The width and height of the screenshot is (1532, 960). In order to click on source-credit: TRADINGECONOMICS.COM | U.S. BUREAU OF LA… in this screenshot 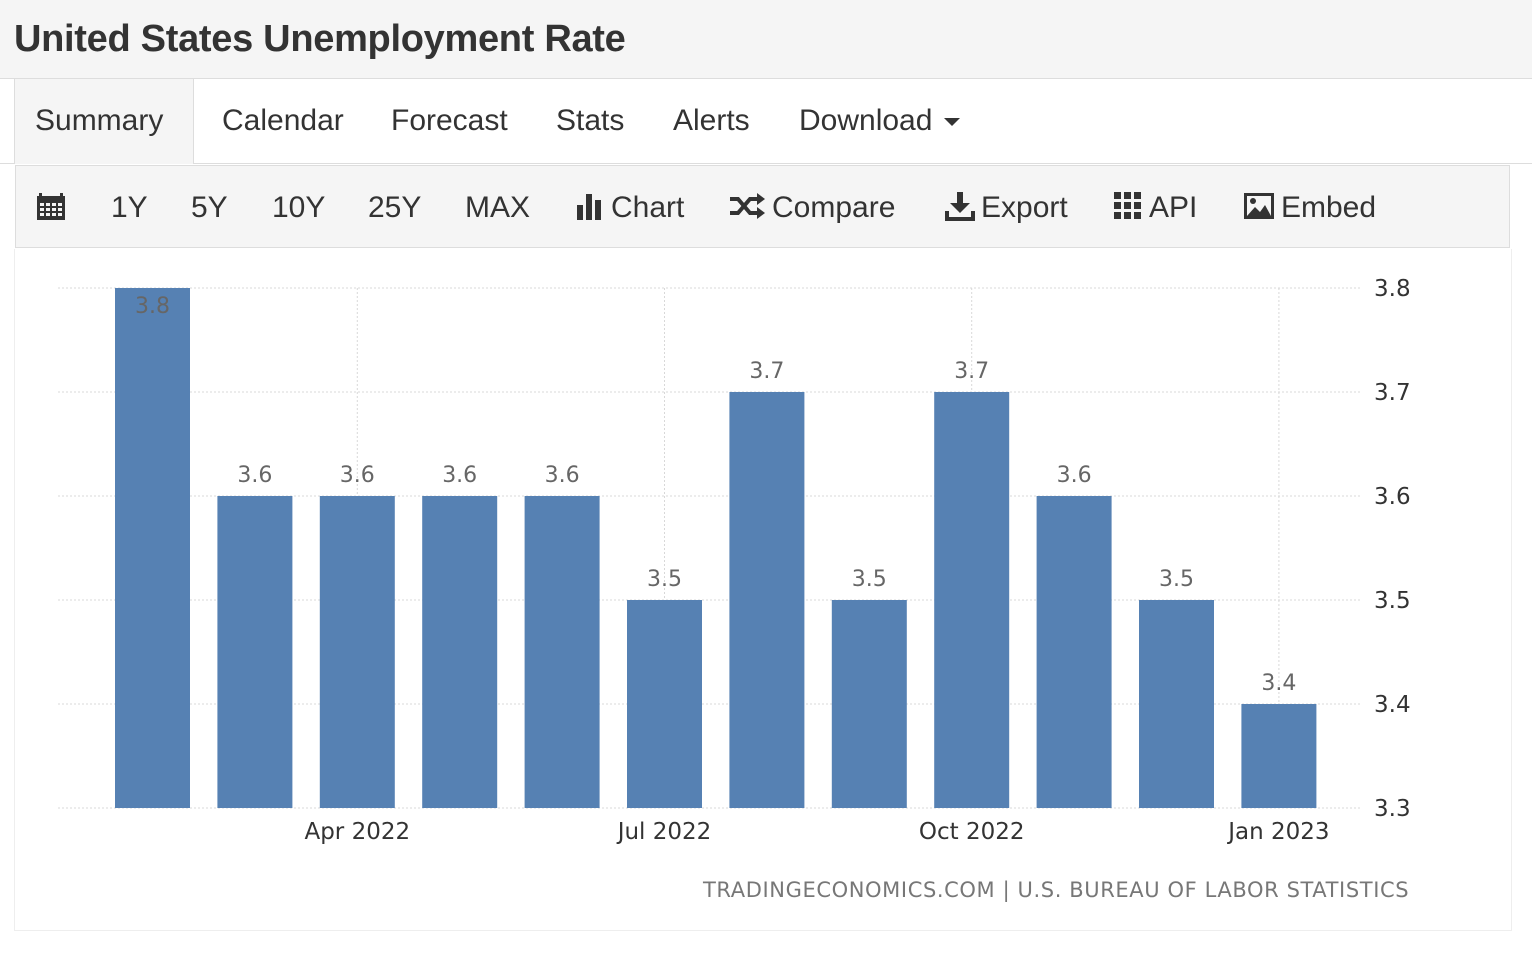, I will do `click(1056, 890)`.